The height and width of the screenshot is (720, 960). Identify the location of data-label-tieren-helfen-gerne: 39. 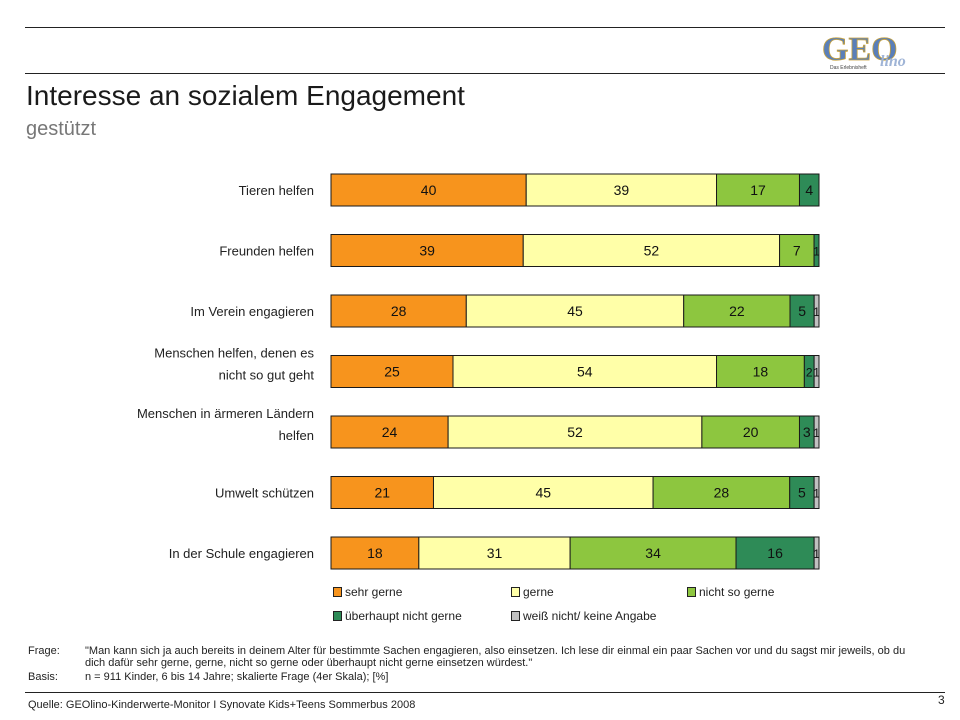
(622, 190).